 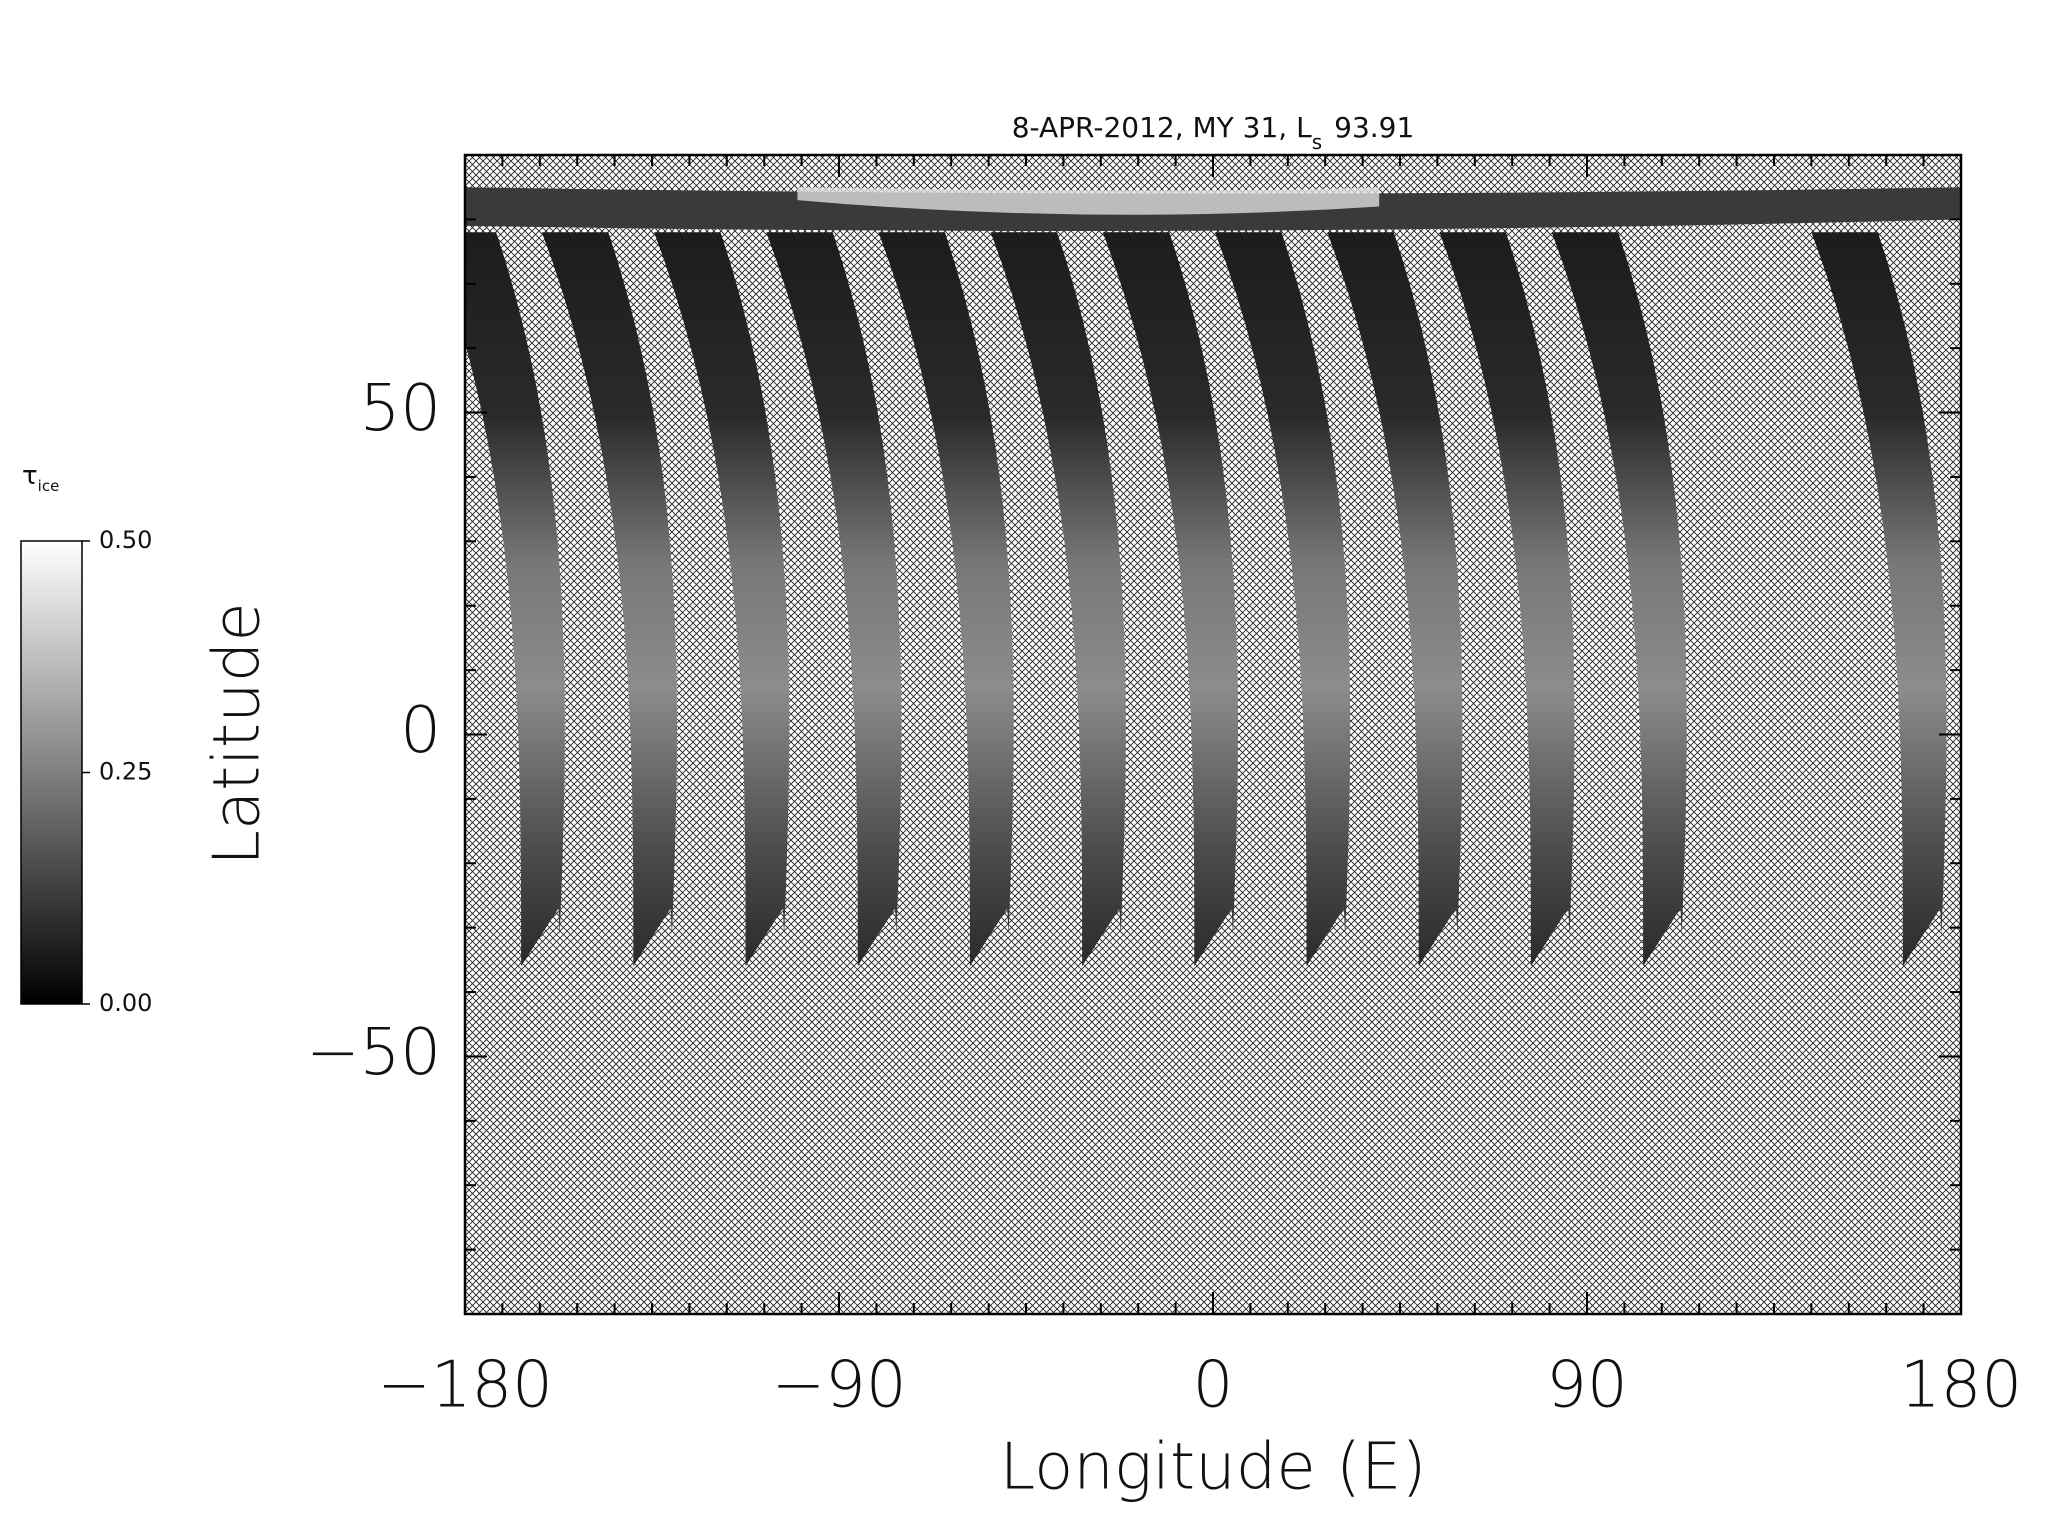 What do you see at coordinates (49, 486) in the screenshot?
I see `colorbar-subscript: ice` at bounding box center [49, 486].